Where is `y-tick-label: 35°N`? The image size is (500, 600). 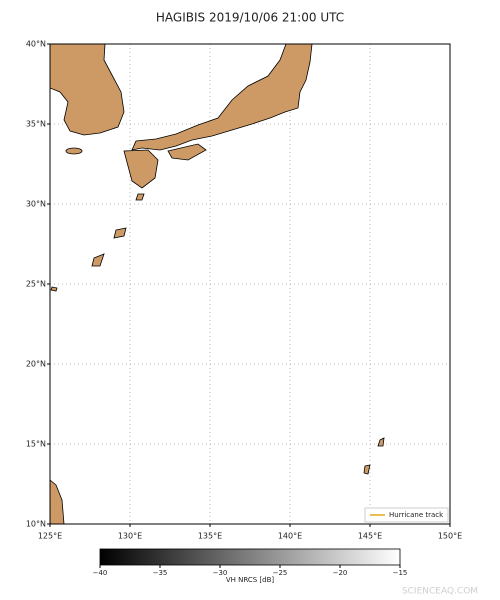 y-tick-label: 35°N is located at coordinates (36, 124).